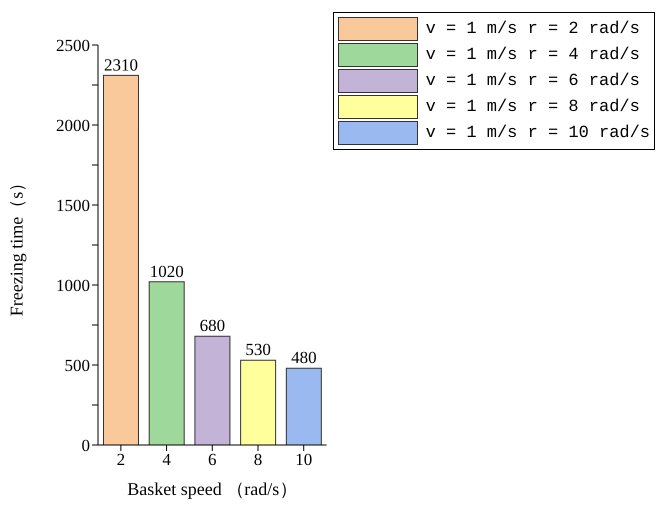 This screenshot has width=667, height=523. What do you see at coordinates (73, 126) in the screenshot?
I see `y-tick-label: 2000` at bounding box center [73, 126].